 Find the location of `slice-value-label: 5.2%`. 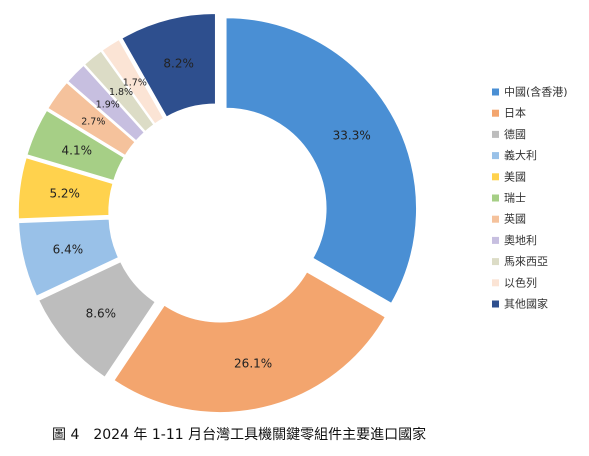

slice-value-label: 5.2% is located at coordinates (64, 194).